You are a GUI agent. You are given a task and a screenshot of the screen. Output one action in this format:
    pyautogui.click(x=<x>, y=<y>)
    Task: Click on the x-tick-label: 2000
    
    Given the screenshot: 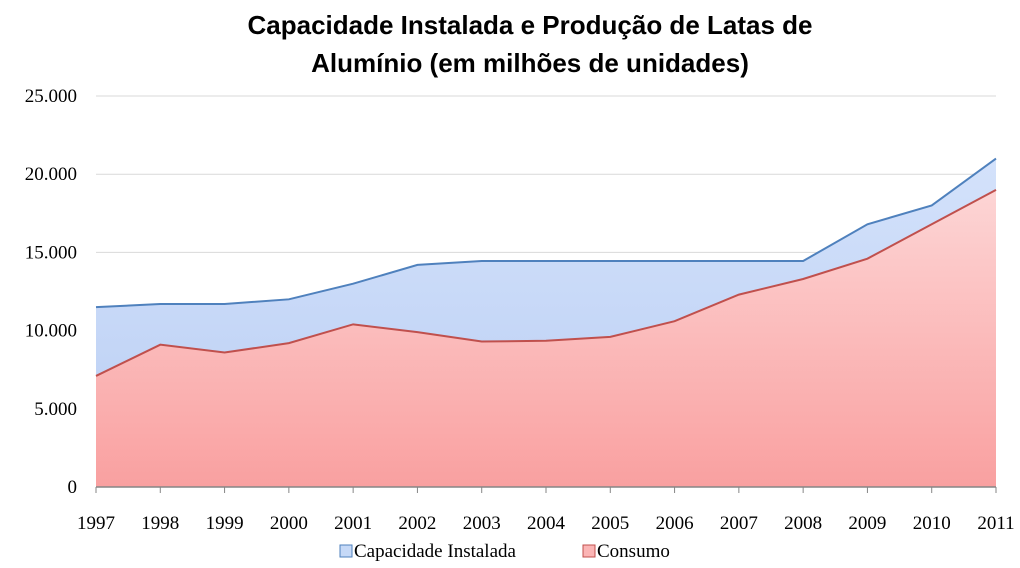 What is the action you would take?
    pyautogui.click(x=289, y=523)
    